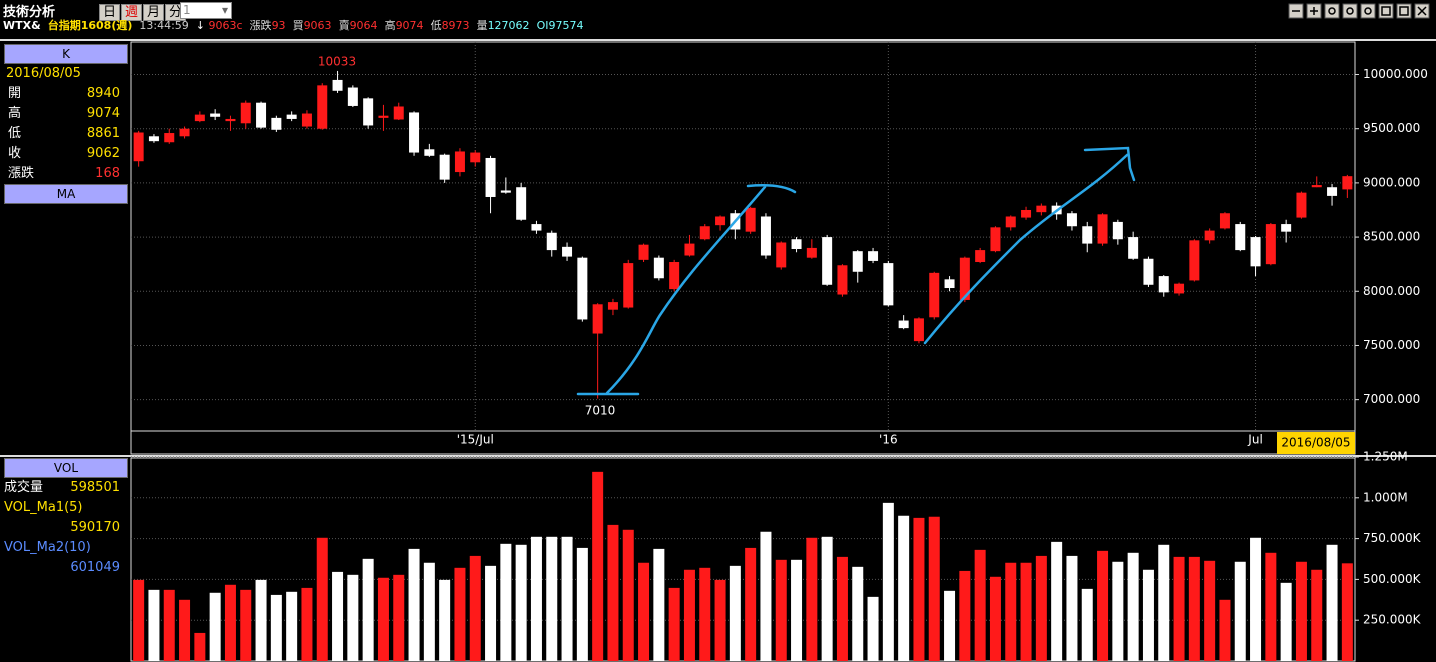 Image resolution: width=1436 pixels, height=662 pixels. Describe the element at coordinates (344, 25) in the screenshot. I see `quote-label: 賣` at that location.